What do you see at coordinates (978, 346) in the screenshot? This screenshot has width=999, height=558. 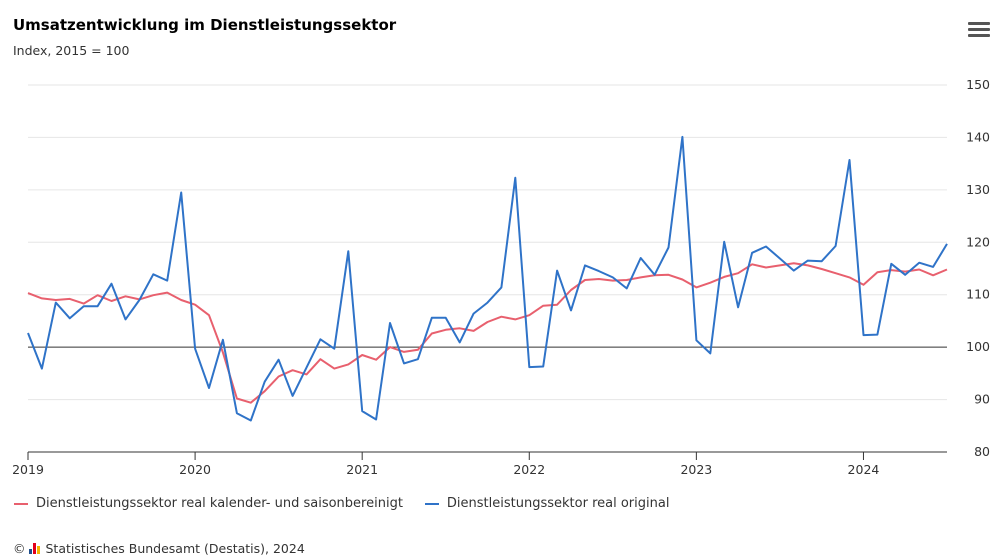 I see `y-tick-label: 100` at bounding box center [978, 346].